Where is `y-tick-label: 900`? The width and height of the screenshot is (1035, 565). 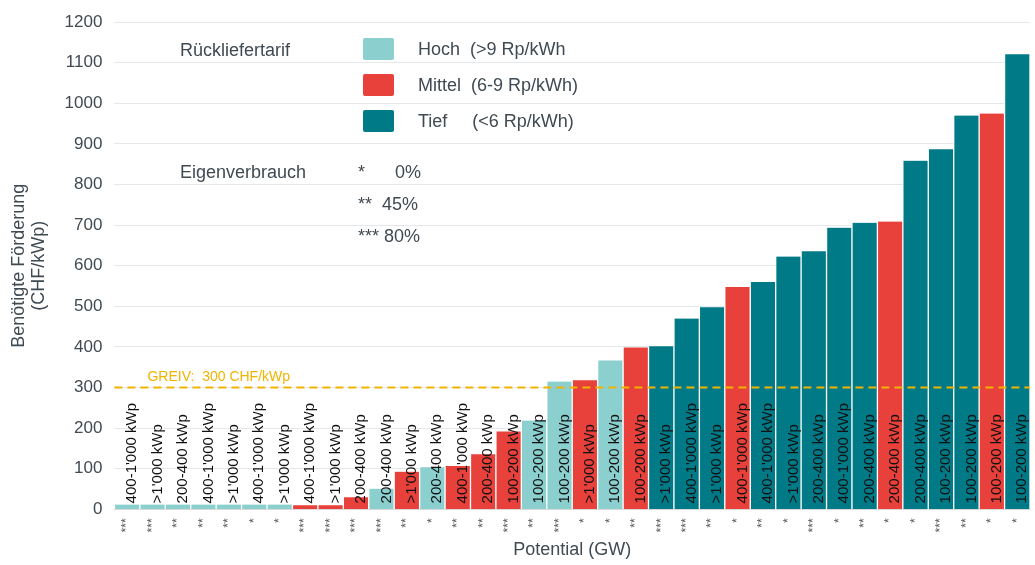
y-tick-label: 900 is located at coordinates (88, 143).